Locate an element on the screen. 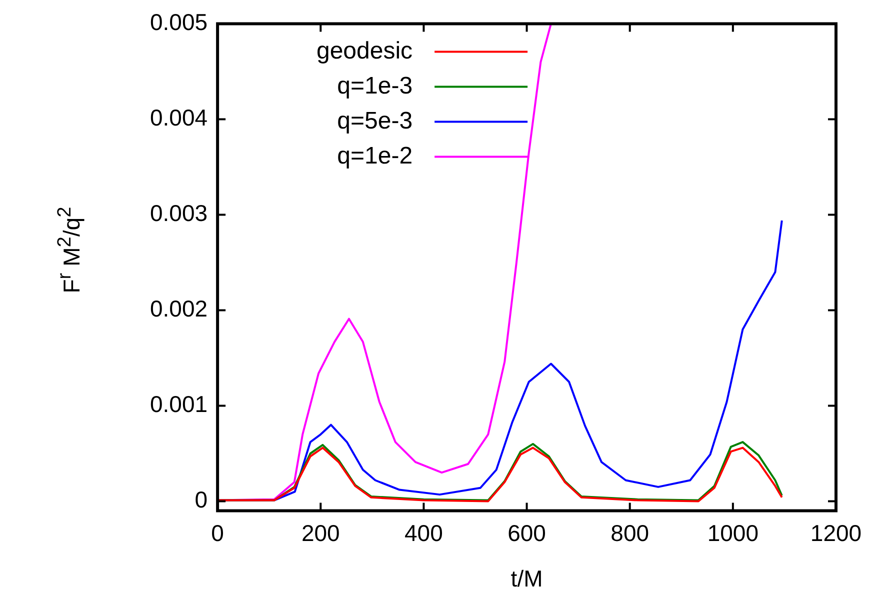  x-tick-label: 600 is located at coordinates (527, 533).